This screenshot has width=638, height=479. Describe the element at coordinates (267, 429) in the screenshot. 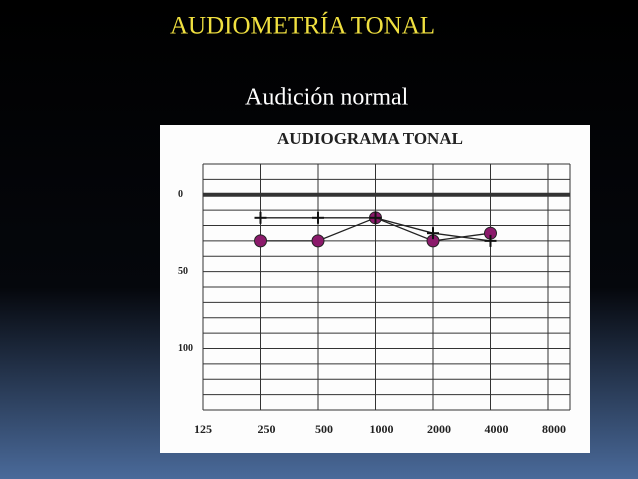

I see `x-tick-label: 250` at that location.